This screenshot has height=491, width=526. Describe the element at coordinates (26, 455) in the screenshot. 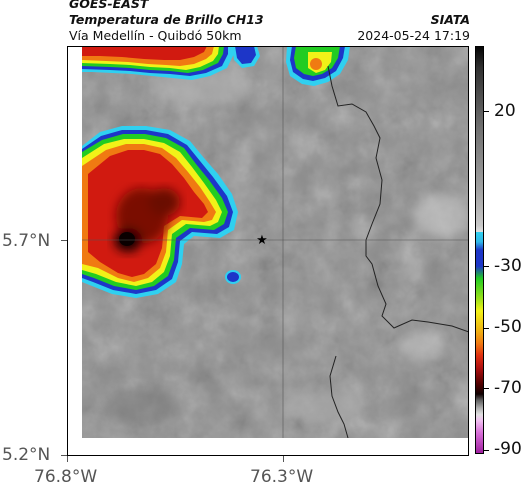

I see `y-tick-label: 5.2°N` at that location.